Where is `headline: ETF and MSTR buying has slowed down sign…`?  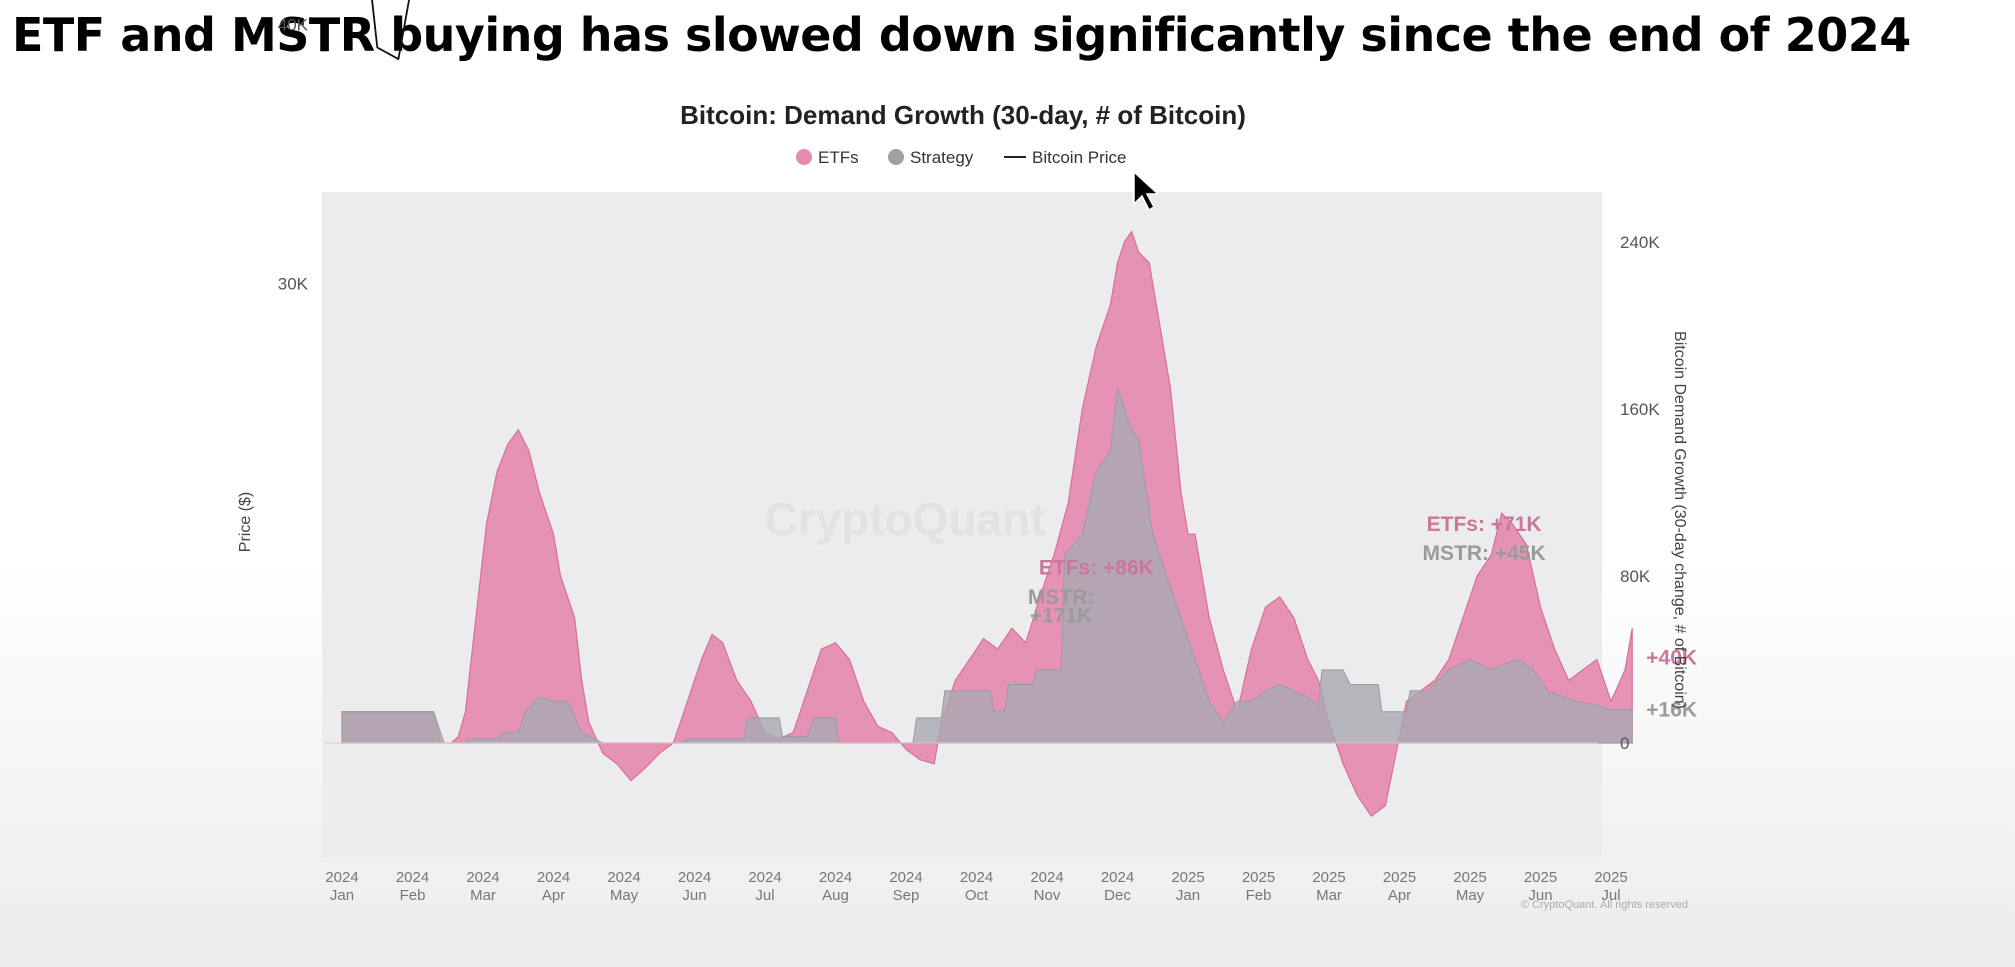 headline: ETF and MSTR buying has slowed down sign… is located at coordinates (961, 35).